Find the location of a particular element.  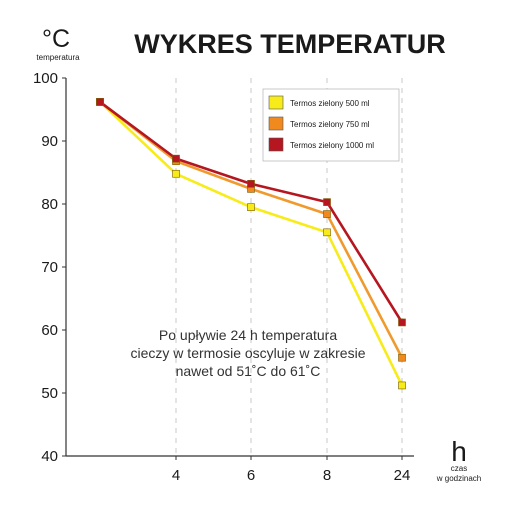

x-tick-label: 24 is located at coordinates (402, 475).